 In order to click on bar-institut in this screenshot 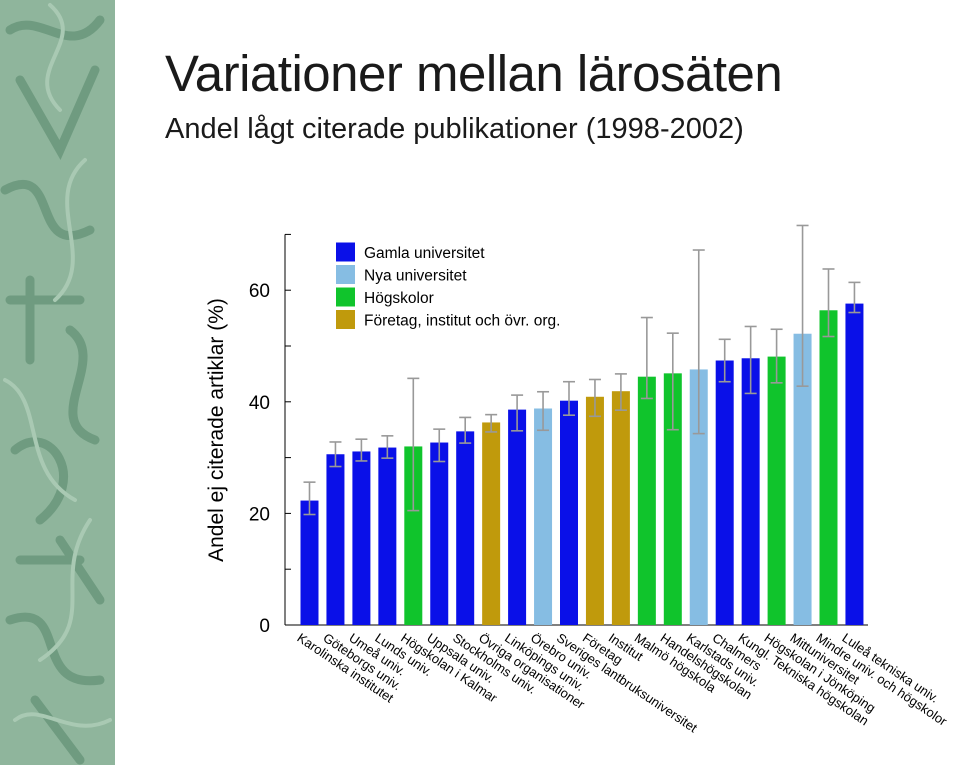, I will do `click(620, 508)`.